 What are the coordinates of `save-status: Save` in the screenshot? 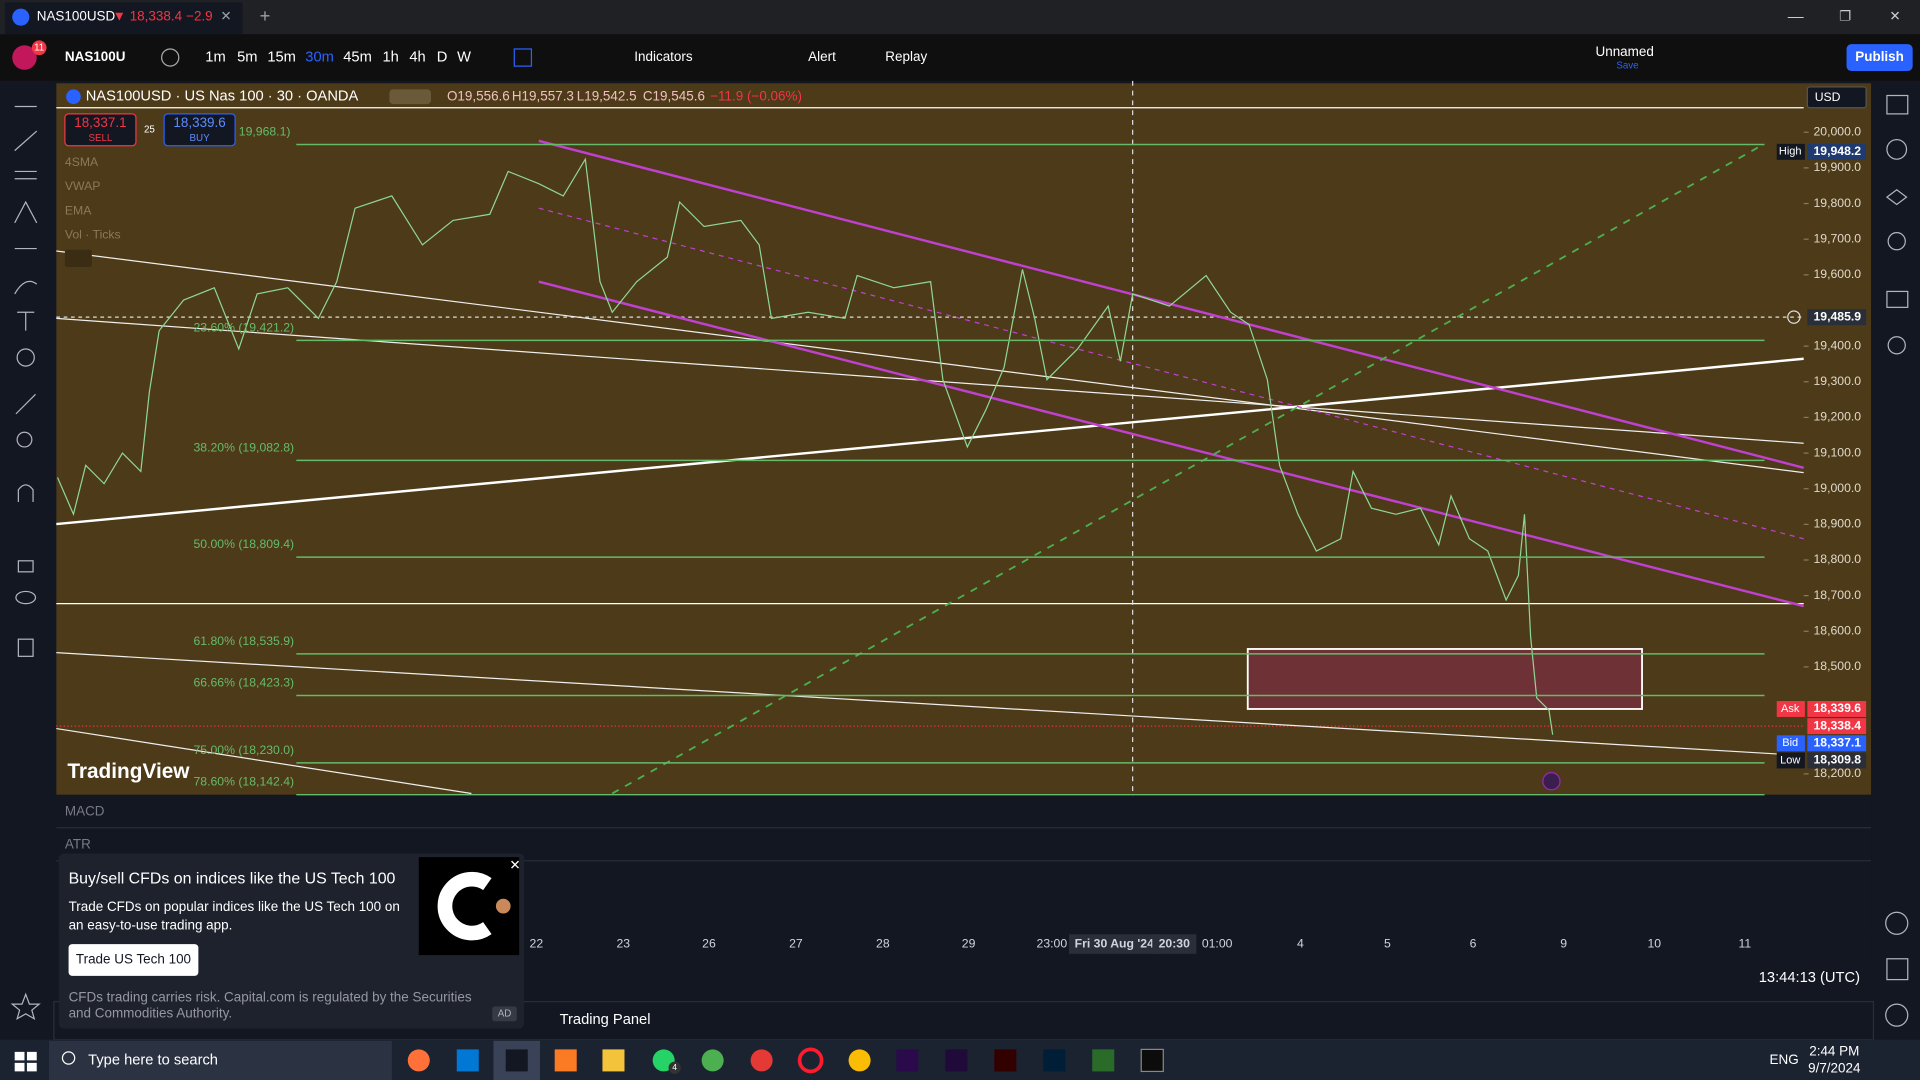 It's located at (1627, 66).